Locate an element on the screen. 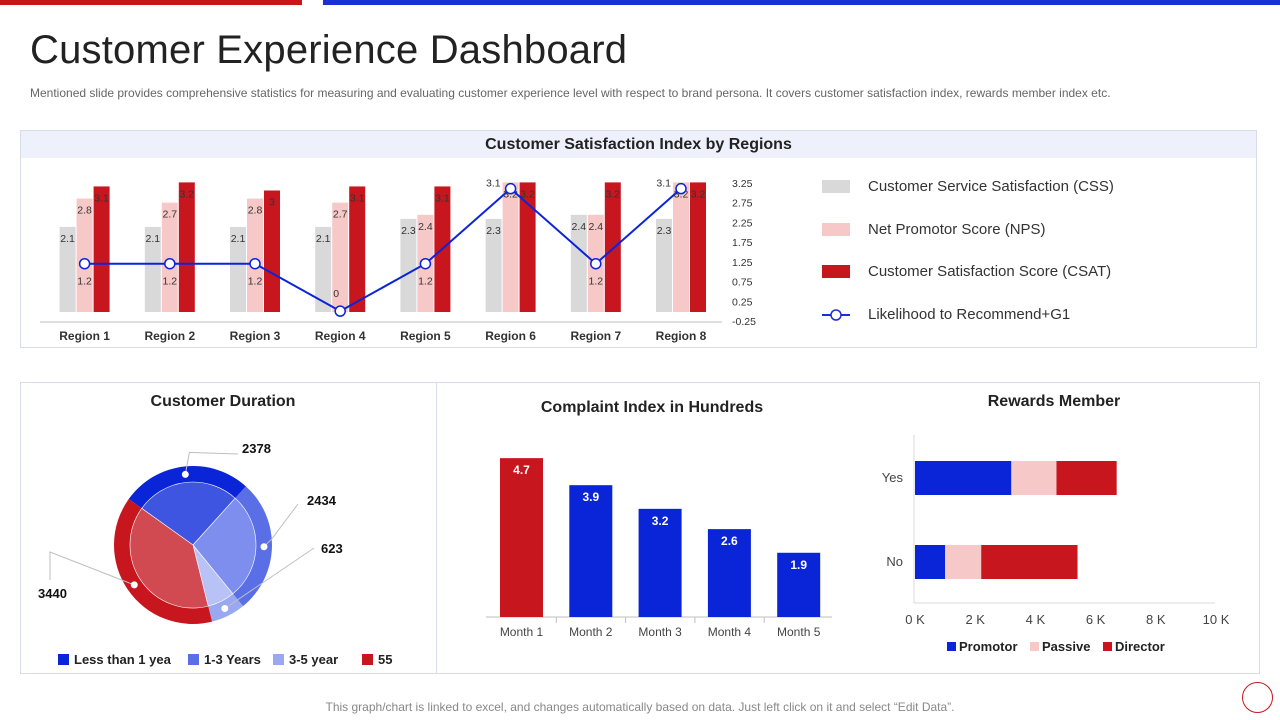 The width and height of the screenshot is (1280, 720). complaint-chart-title: Complaint Index in Hundreds is located at coordinates (652, 407).